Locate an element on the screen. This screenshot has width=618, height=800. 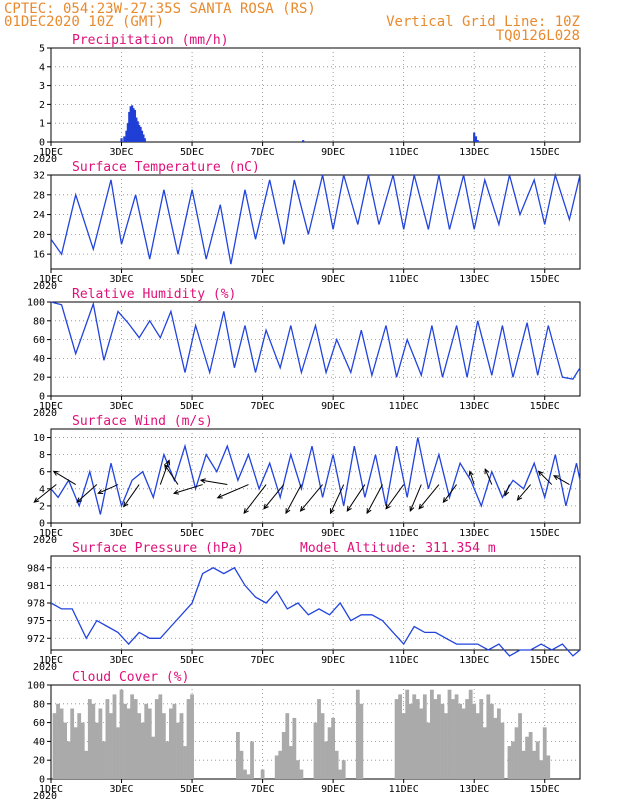
precipitation-xtick-label: 15DEC is located at coordinates (545, 152).